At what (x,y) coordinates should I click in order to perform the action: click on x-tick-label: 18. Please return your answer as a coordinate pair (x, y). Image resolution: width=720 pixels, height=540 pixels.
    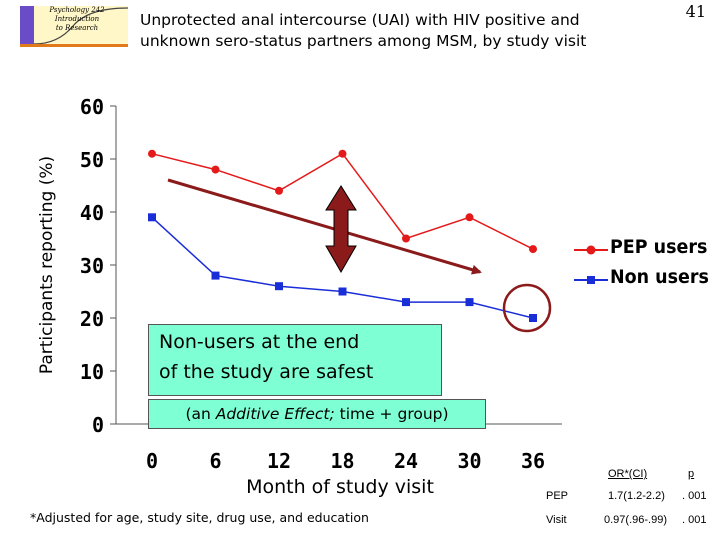
    Looking at the image, I should click on (342, 461).